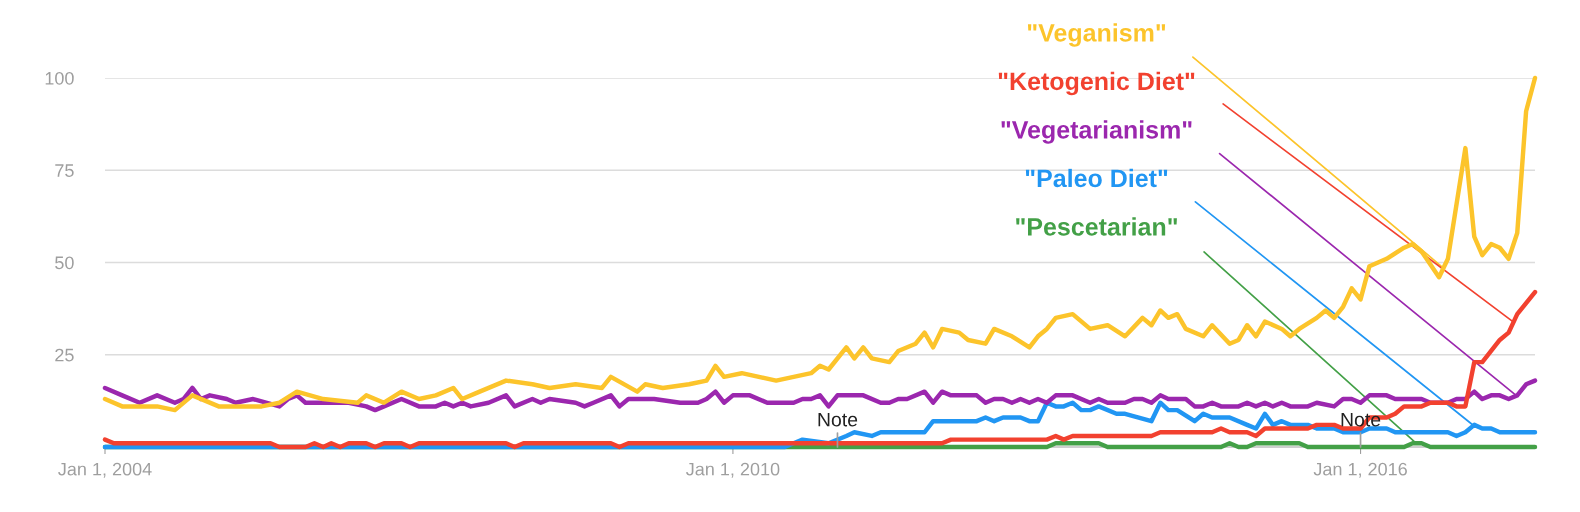  Describe the element at coordinates (838, 419) in the screenshot. I see `annotation: Note` at that location.